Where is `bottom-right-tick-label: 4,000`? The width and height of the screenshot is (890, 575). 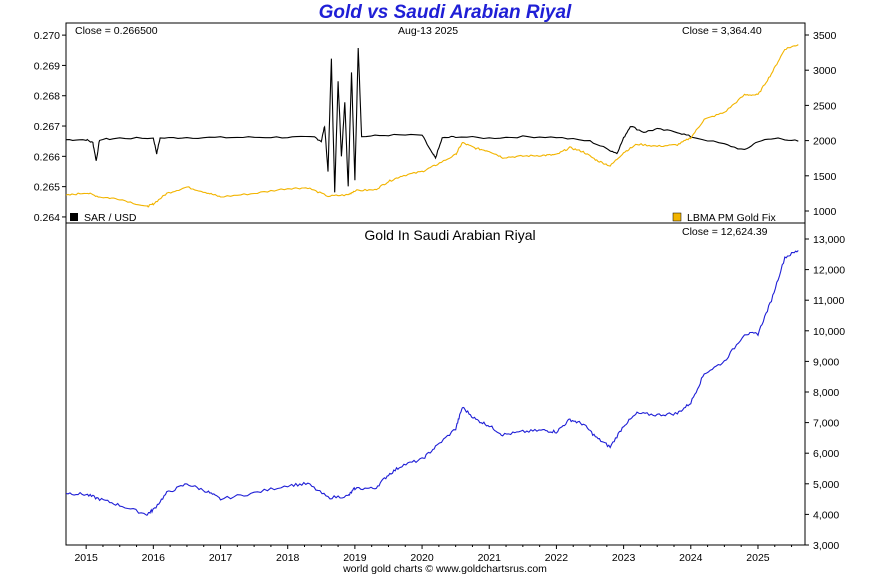
bottom-right-tick-label: 4,000 is located at coordinates (826, 515).